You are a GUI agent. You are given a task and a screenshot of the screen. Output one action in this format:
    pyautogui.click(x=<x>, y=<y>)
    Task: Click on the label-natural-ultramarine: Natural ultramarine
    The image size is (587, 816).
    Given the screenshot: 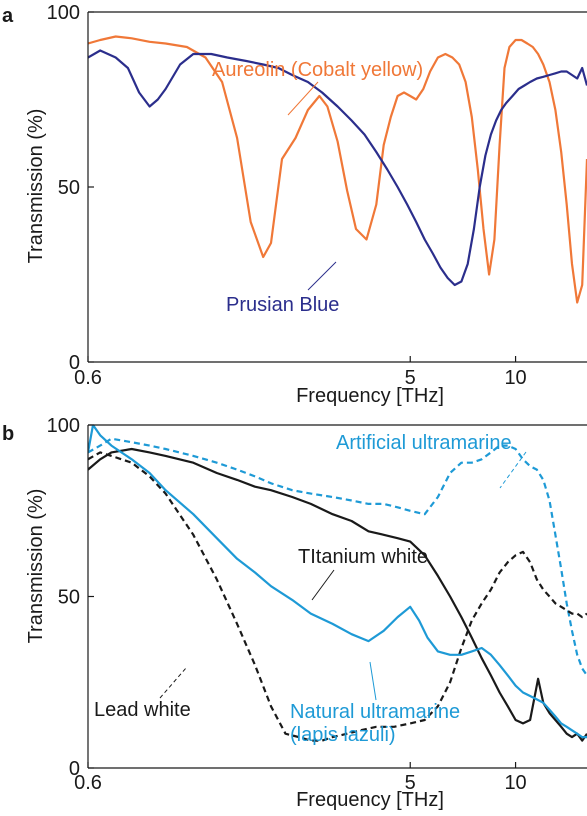 What is the action you would take?
    pyautogui.click(x=375, y=712)
    